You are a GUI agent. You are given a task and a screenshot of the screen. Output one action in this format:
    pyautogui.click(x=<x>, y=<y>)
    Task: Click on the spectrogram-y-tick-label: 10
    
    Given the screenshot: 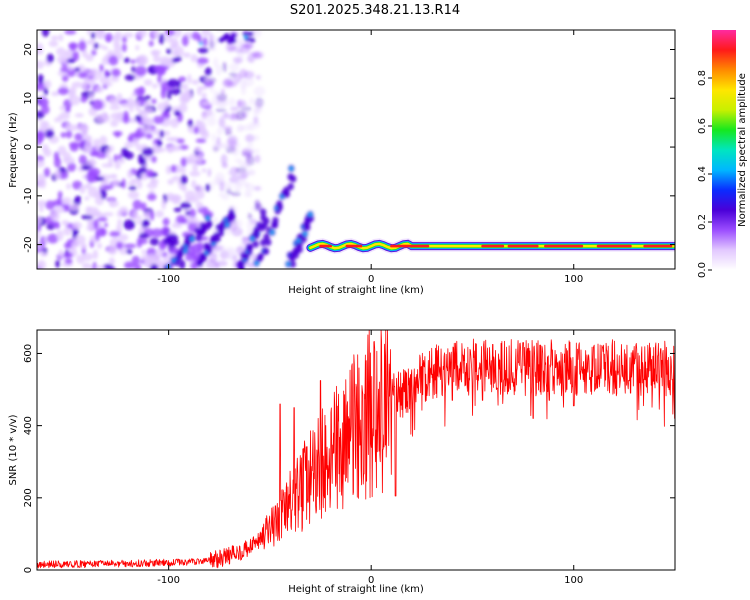 What is the action you would take?
    pyautogui.click(x=28, y=98)
    